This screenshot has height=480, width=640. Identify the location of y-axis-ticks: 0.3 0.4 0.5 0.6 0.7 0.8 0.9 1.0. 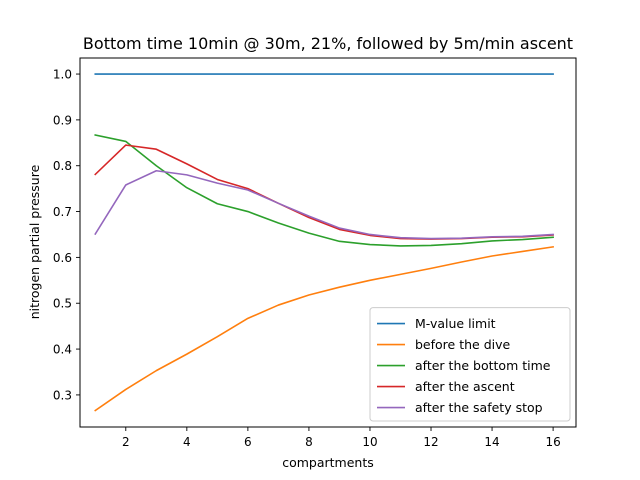
(66, 235).